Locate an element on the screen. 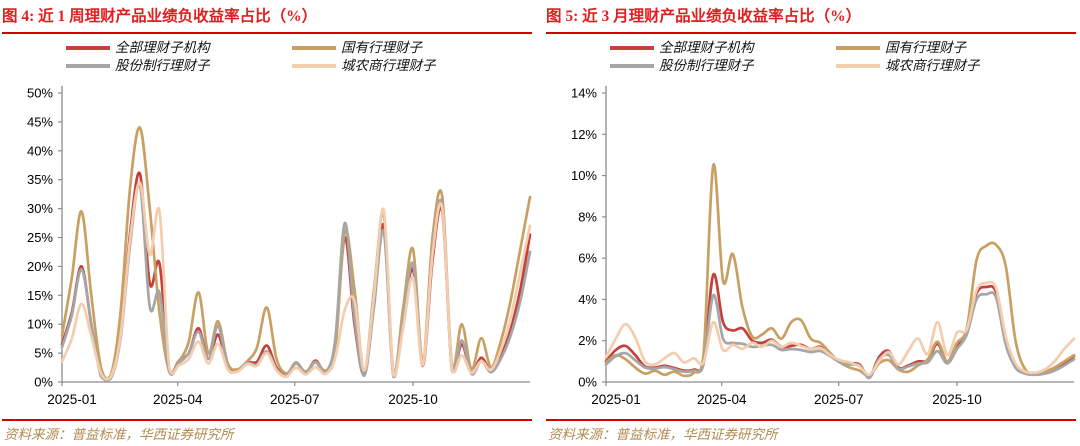 The image size is (1080, 446). figure4-source: 资料来源：普益标准，华西证券研究所 is located at coordinates (119, 434).